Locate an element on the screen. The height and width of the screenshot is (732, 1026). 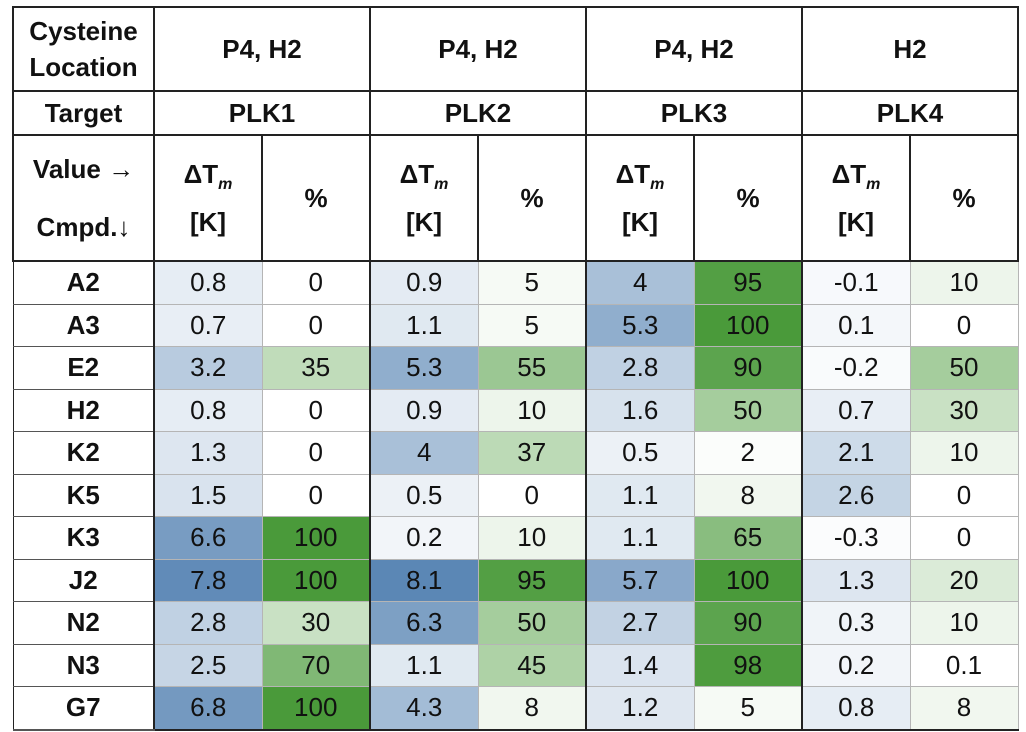
dtm-value-cell: 0.1 is located at coordinates (856, 325).